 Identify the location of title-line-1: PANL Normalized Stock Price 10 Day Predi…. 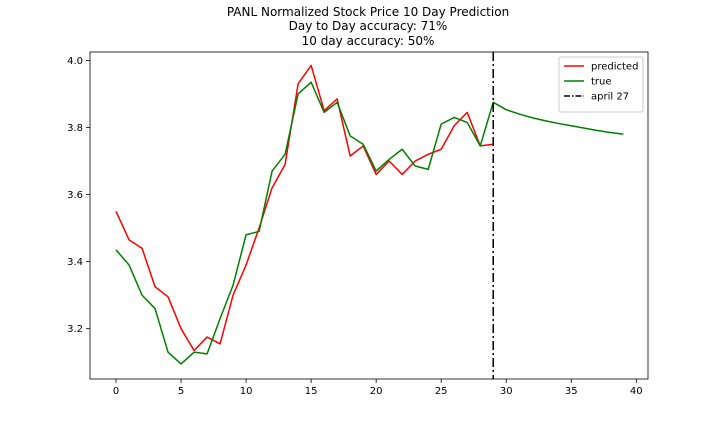
(368, 12).